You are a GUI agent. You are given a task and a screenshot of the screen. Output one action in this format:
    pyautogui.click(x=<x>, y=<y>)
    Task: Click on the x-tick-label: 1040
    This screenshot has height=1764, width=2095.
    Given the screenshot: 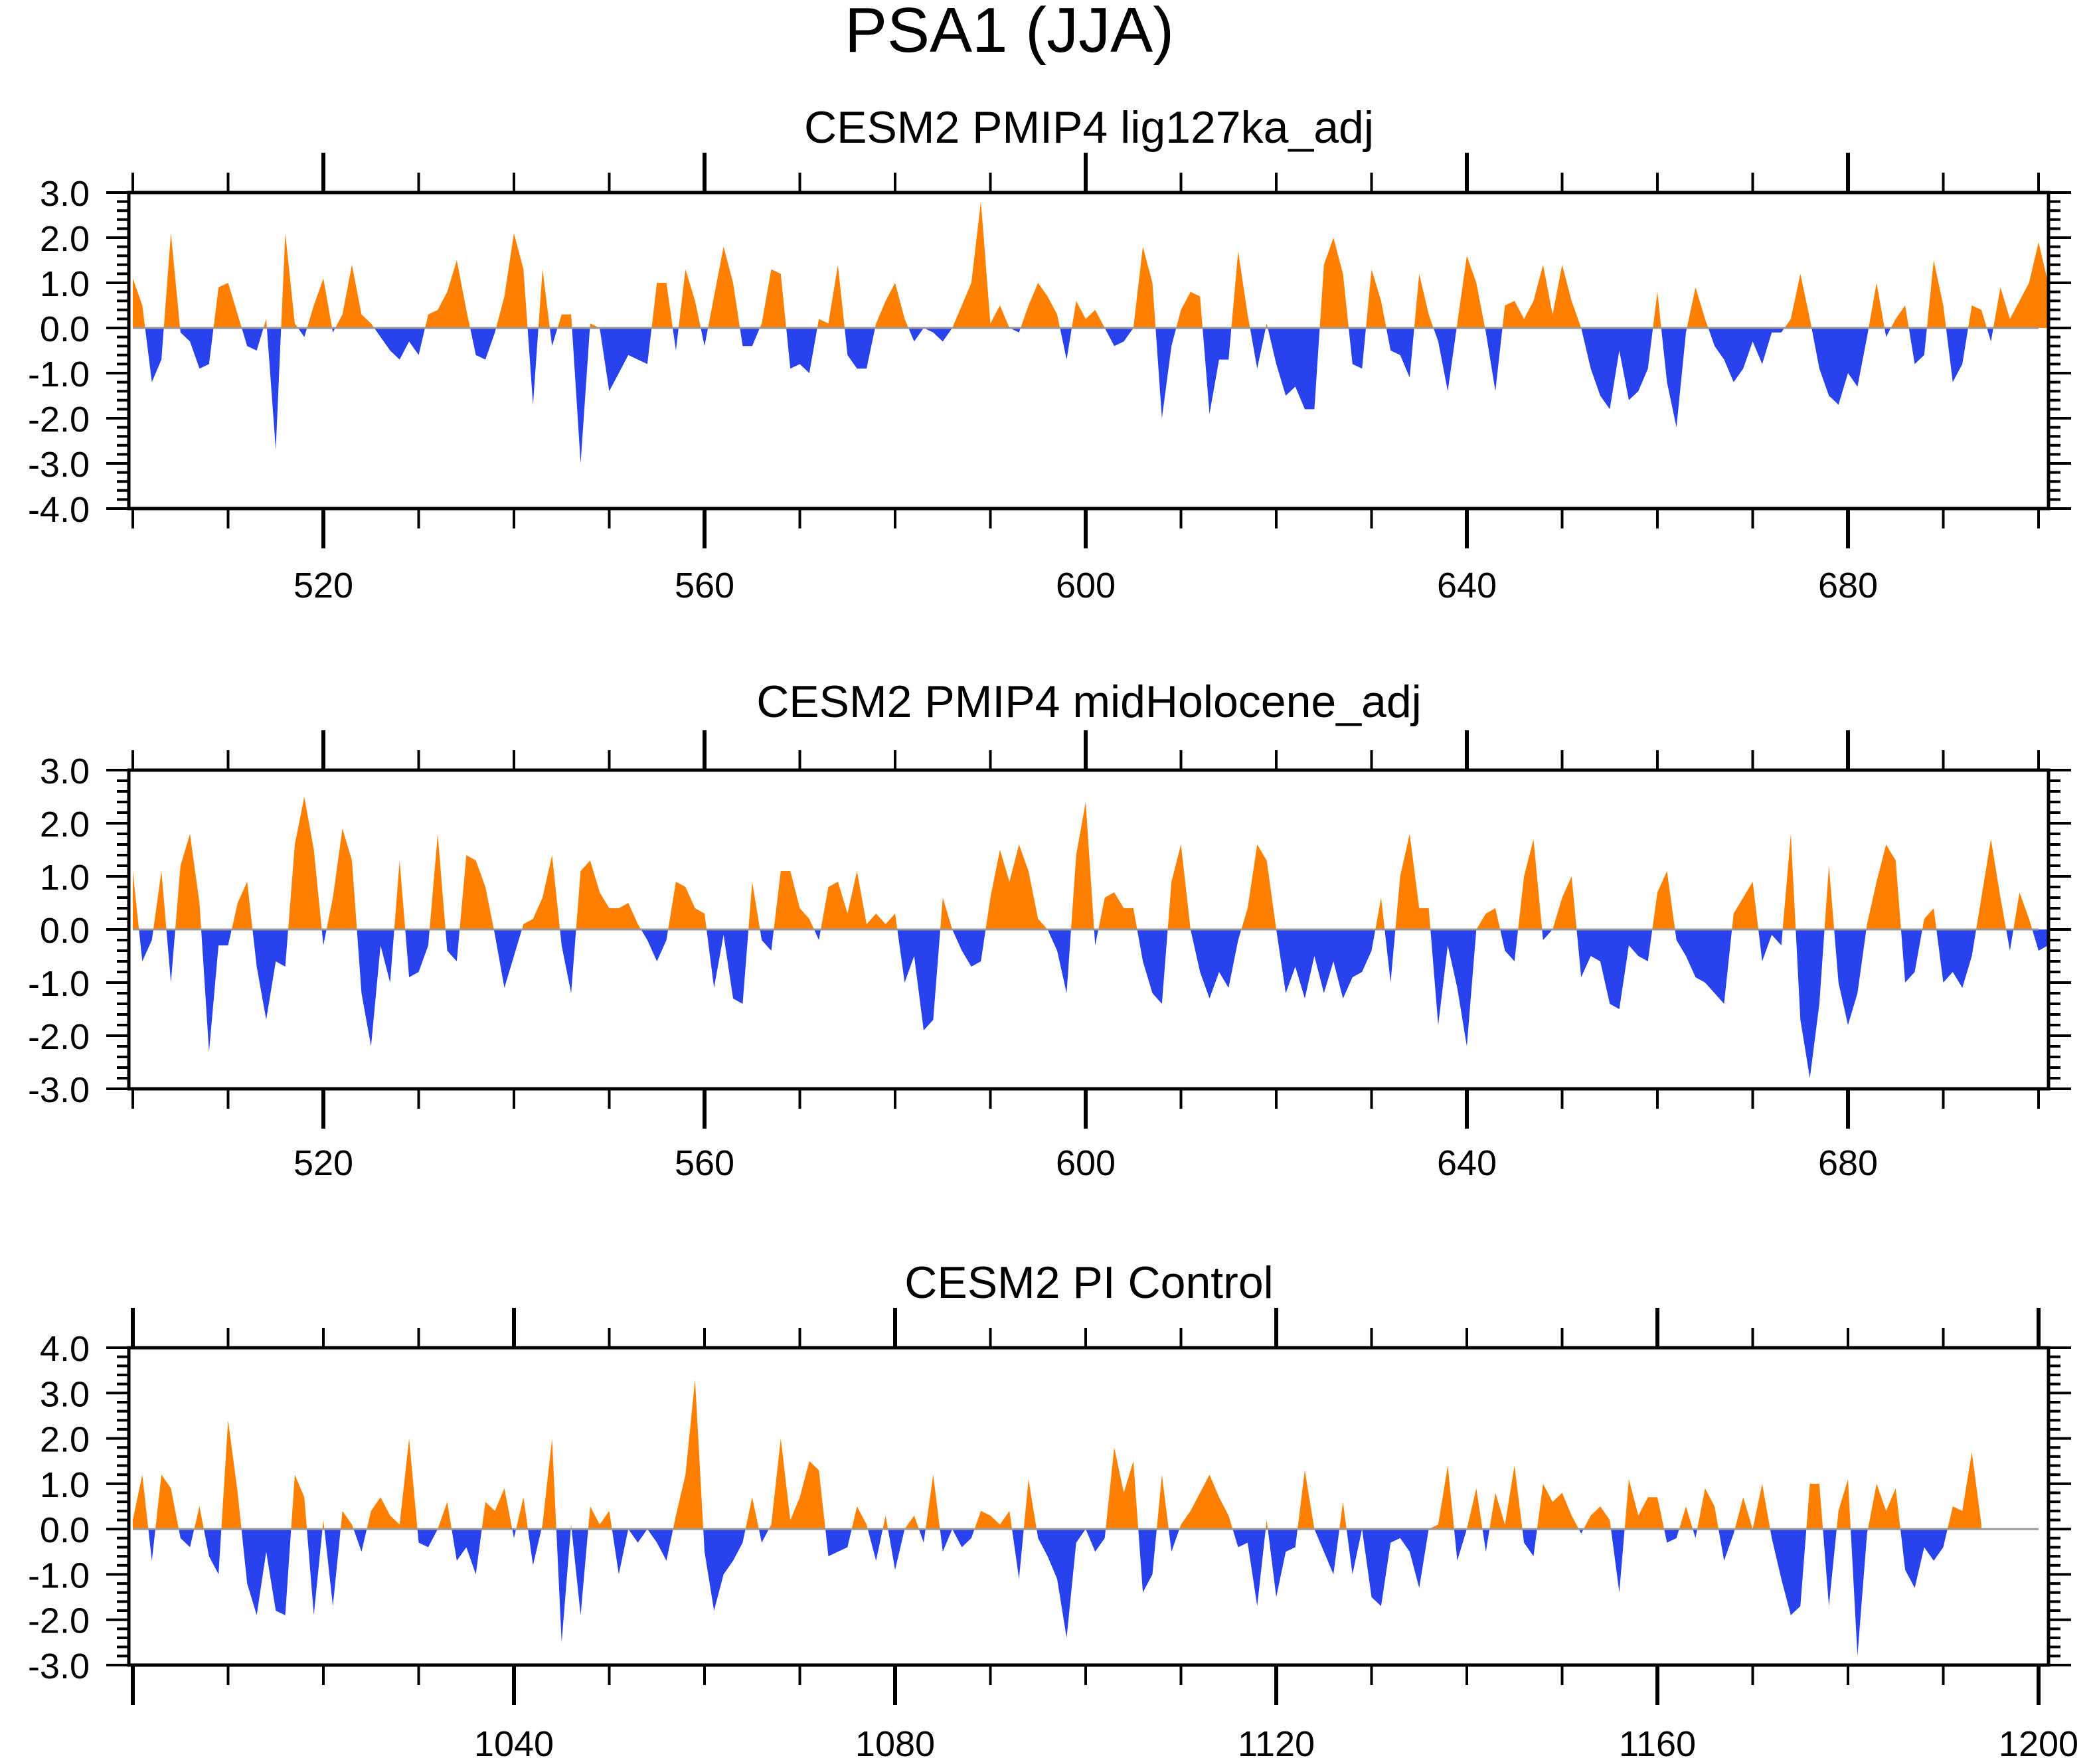 What is the action you would take?
    pyautogui.click(x=514, y=1744)
    